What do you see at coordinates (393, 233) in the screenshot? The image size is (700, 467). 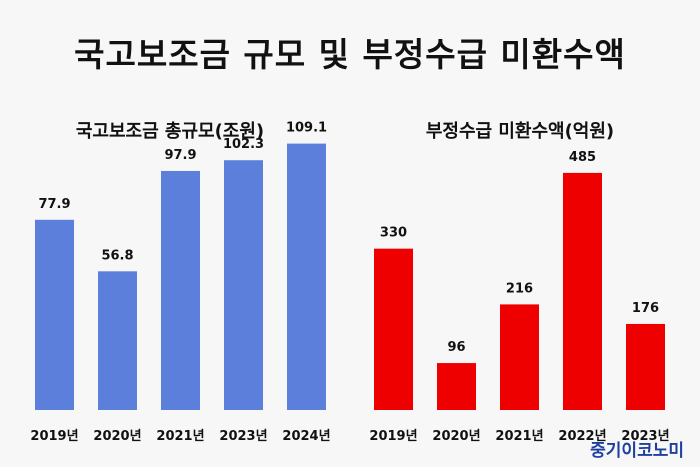 I see `value-label-1-0: 330` at bounding box center [393, 233].